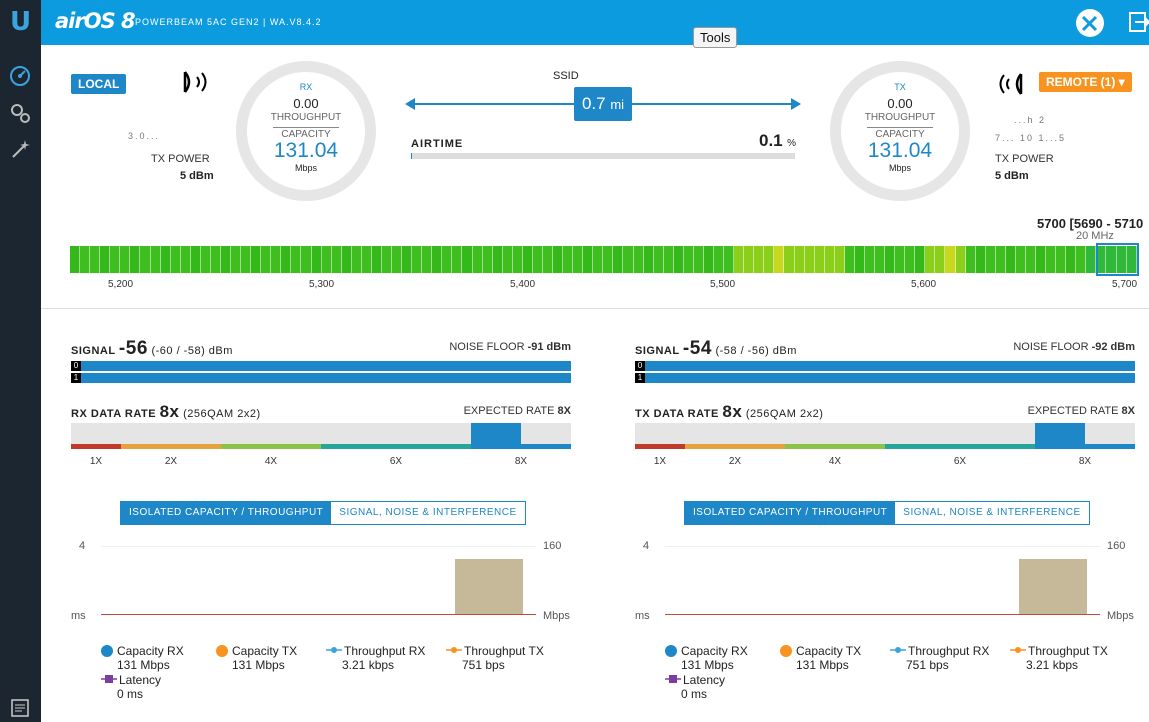  Describe the element at coordinates (20, 76) in the screenshot. I see `dashboard-icon` at that location.